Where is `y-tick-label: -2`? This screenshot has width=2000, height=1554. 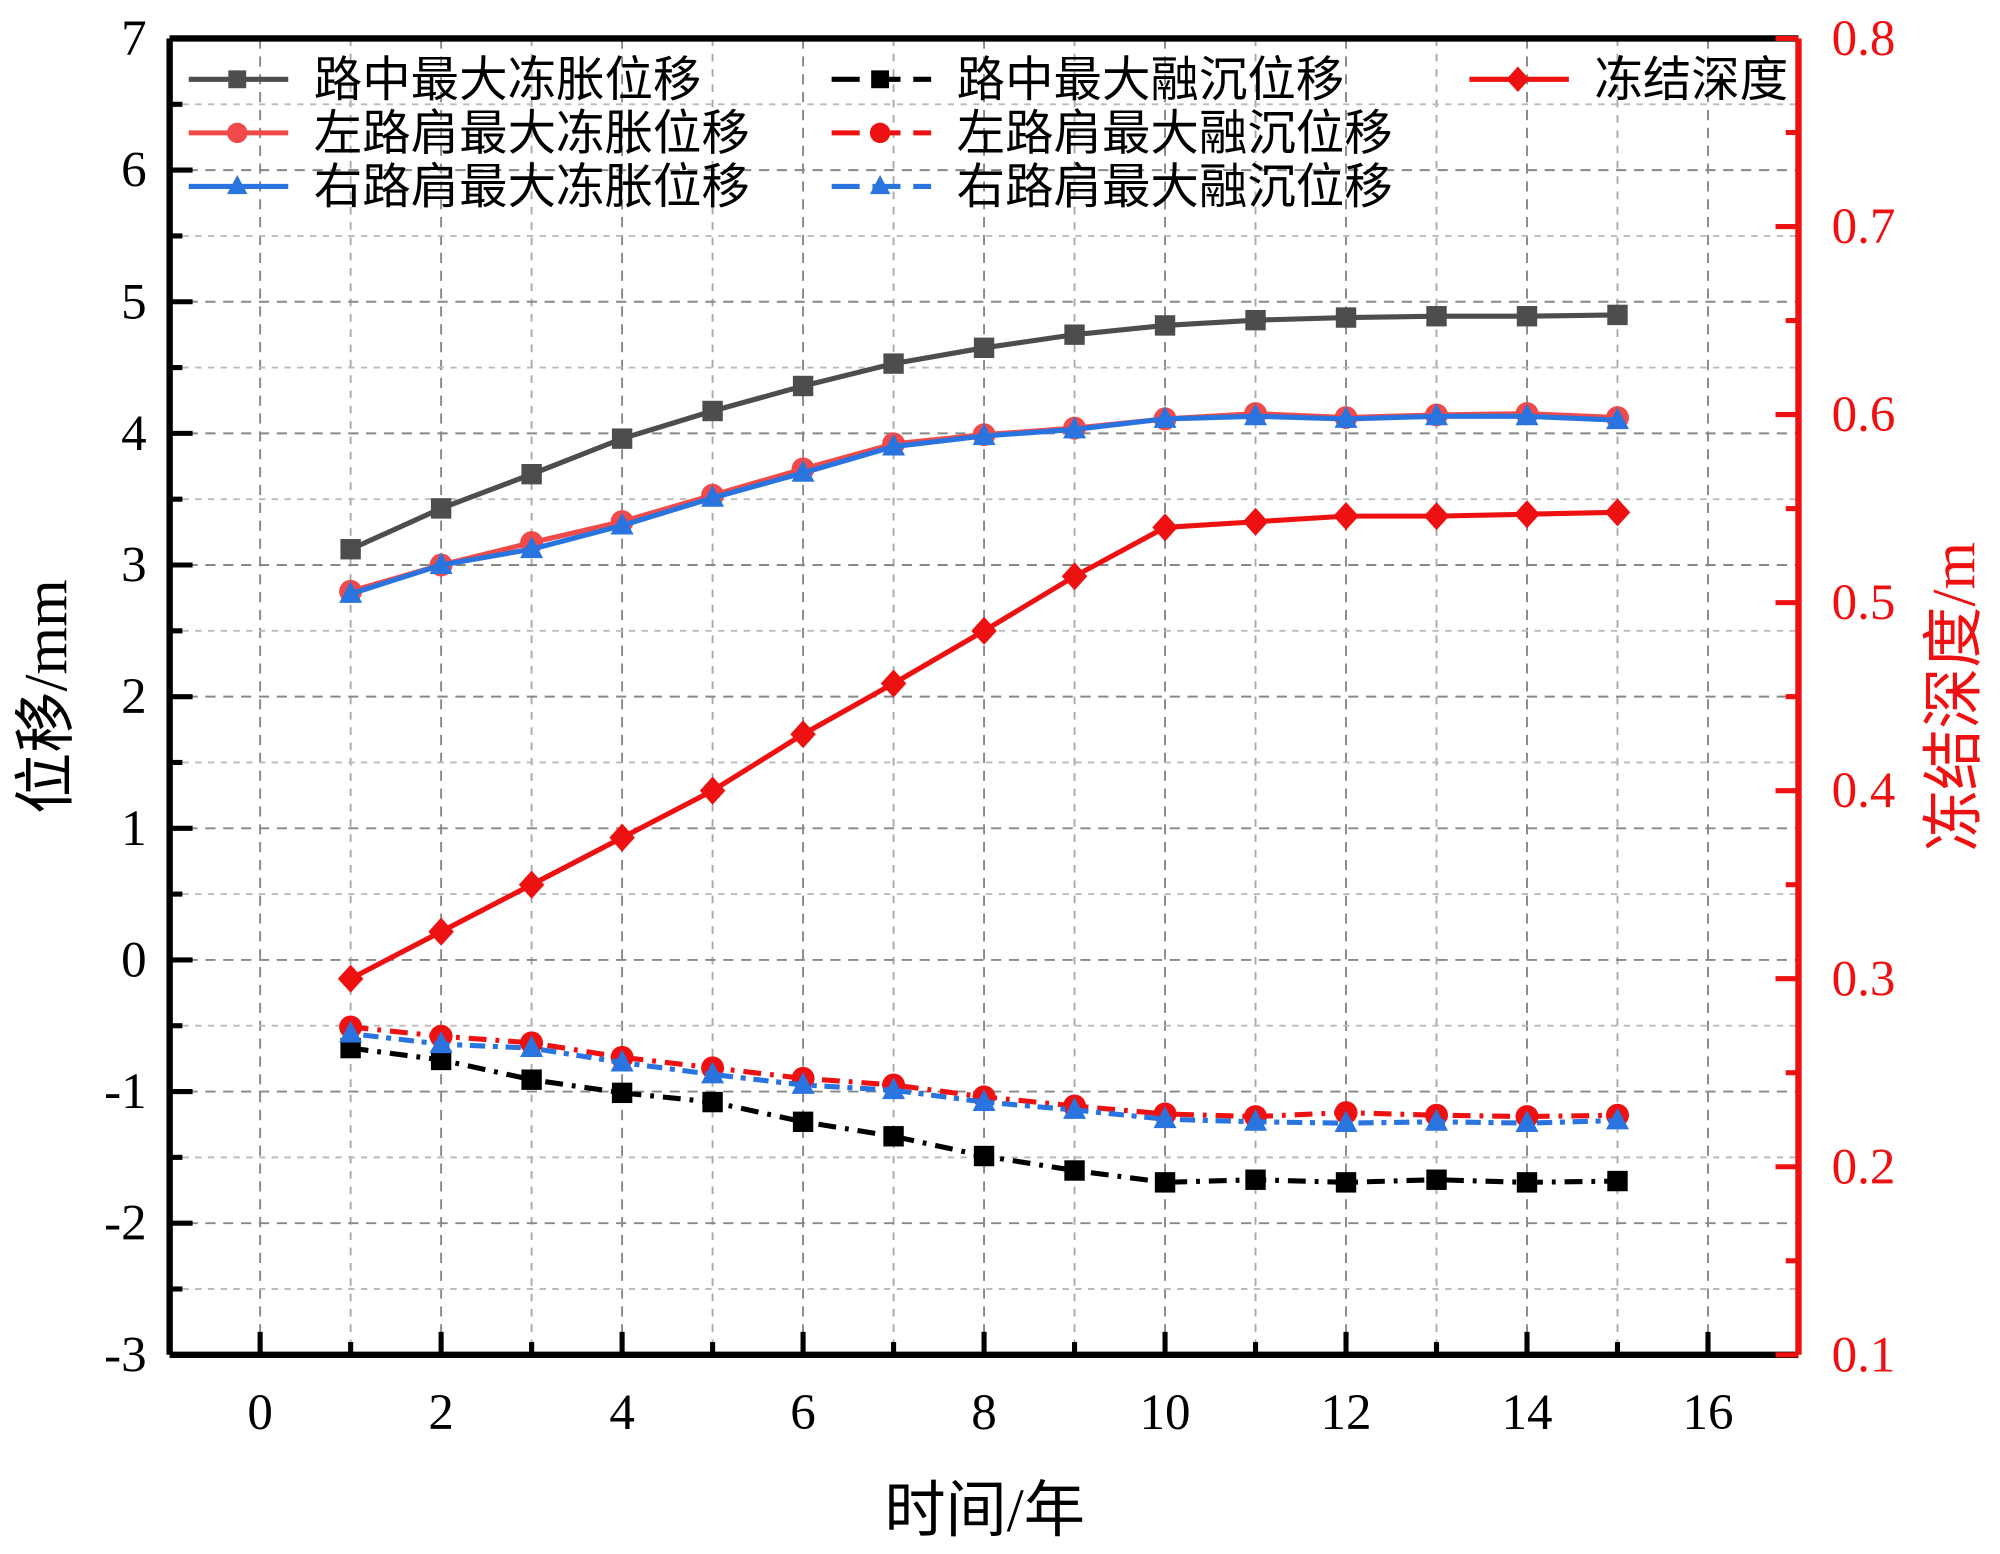 y-tick-label: -2 is located at coordinates (125, 1224).